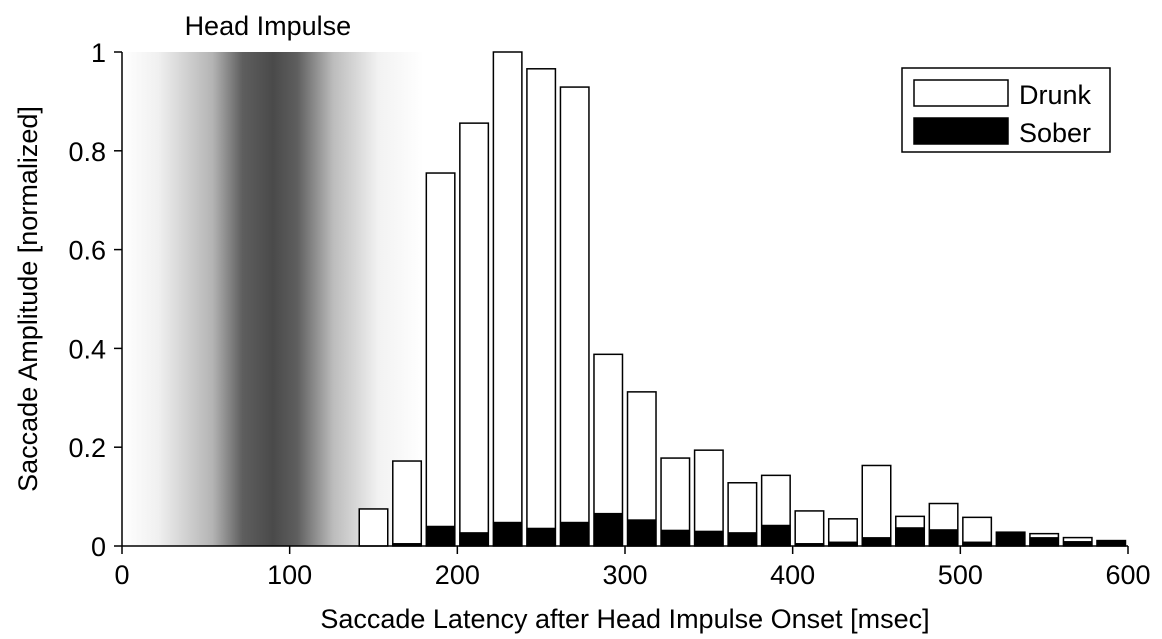 The width and height of the screenshot is (1162, 639). I want to click on y-tick-label: 0.2, so click(87, 448).